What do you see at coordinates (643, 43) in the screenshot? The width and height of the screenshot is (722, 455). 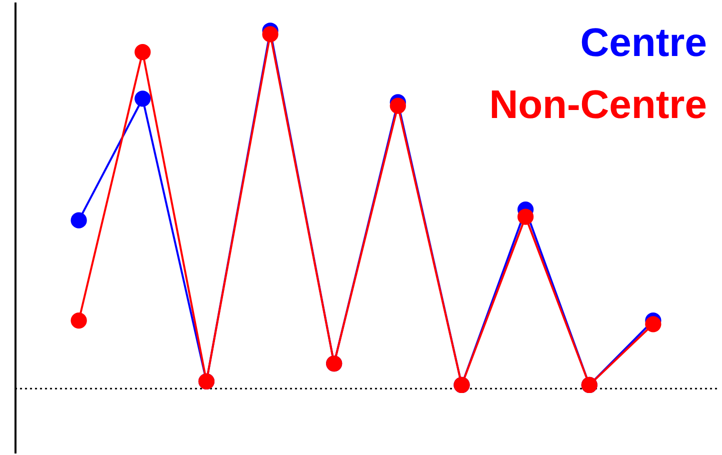 I see `text: Centre` at bounding box center [643, 43].